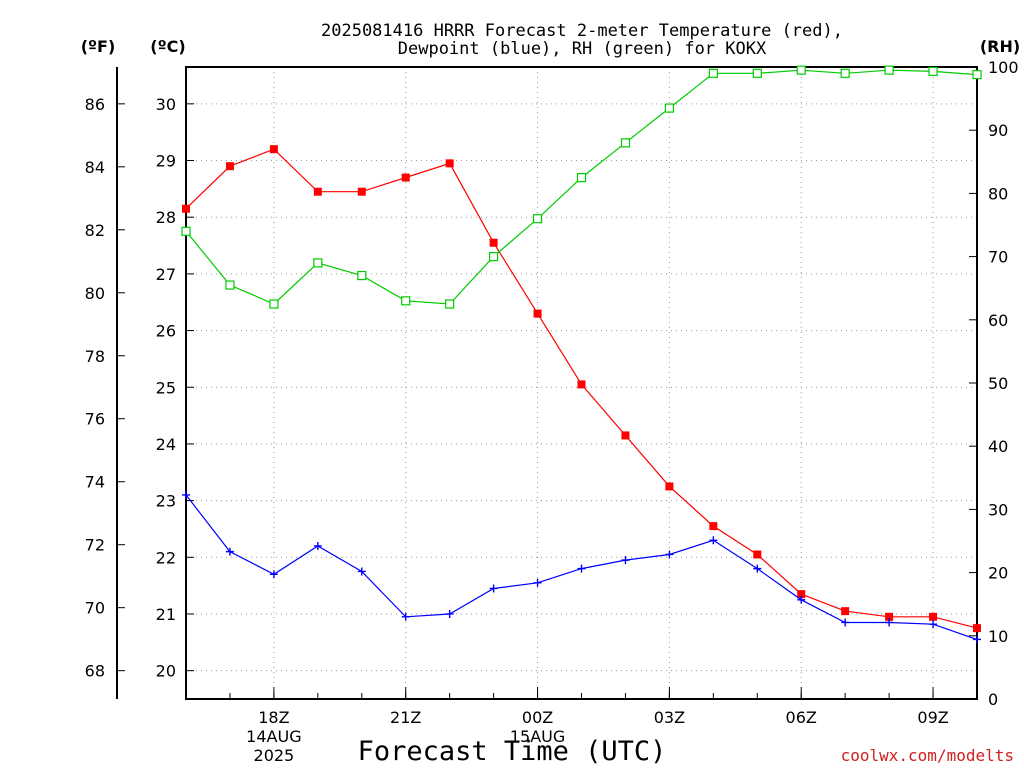 The height and width of the screenshot is (768, 1024). Describe the element at coordinates (95, 230) in the screenshot. I see `fahrenheit-tick-label: 82` at that location.